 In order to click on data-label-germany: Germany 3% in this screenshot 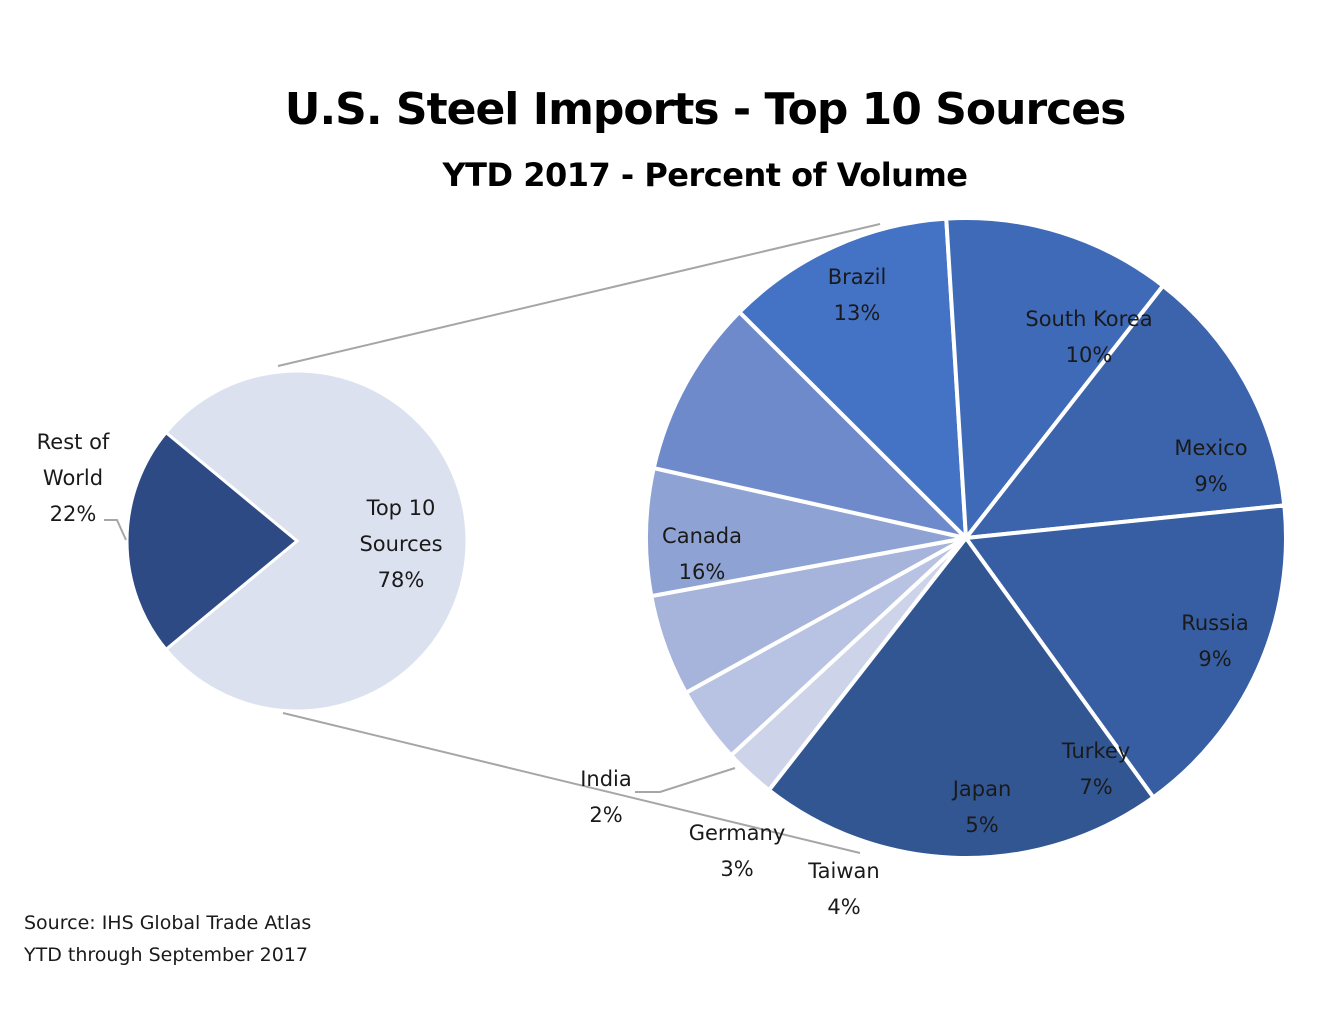, I will do `click(737, 851)`.